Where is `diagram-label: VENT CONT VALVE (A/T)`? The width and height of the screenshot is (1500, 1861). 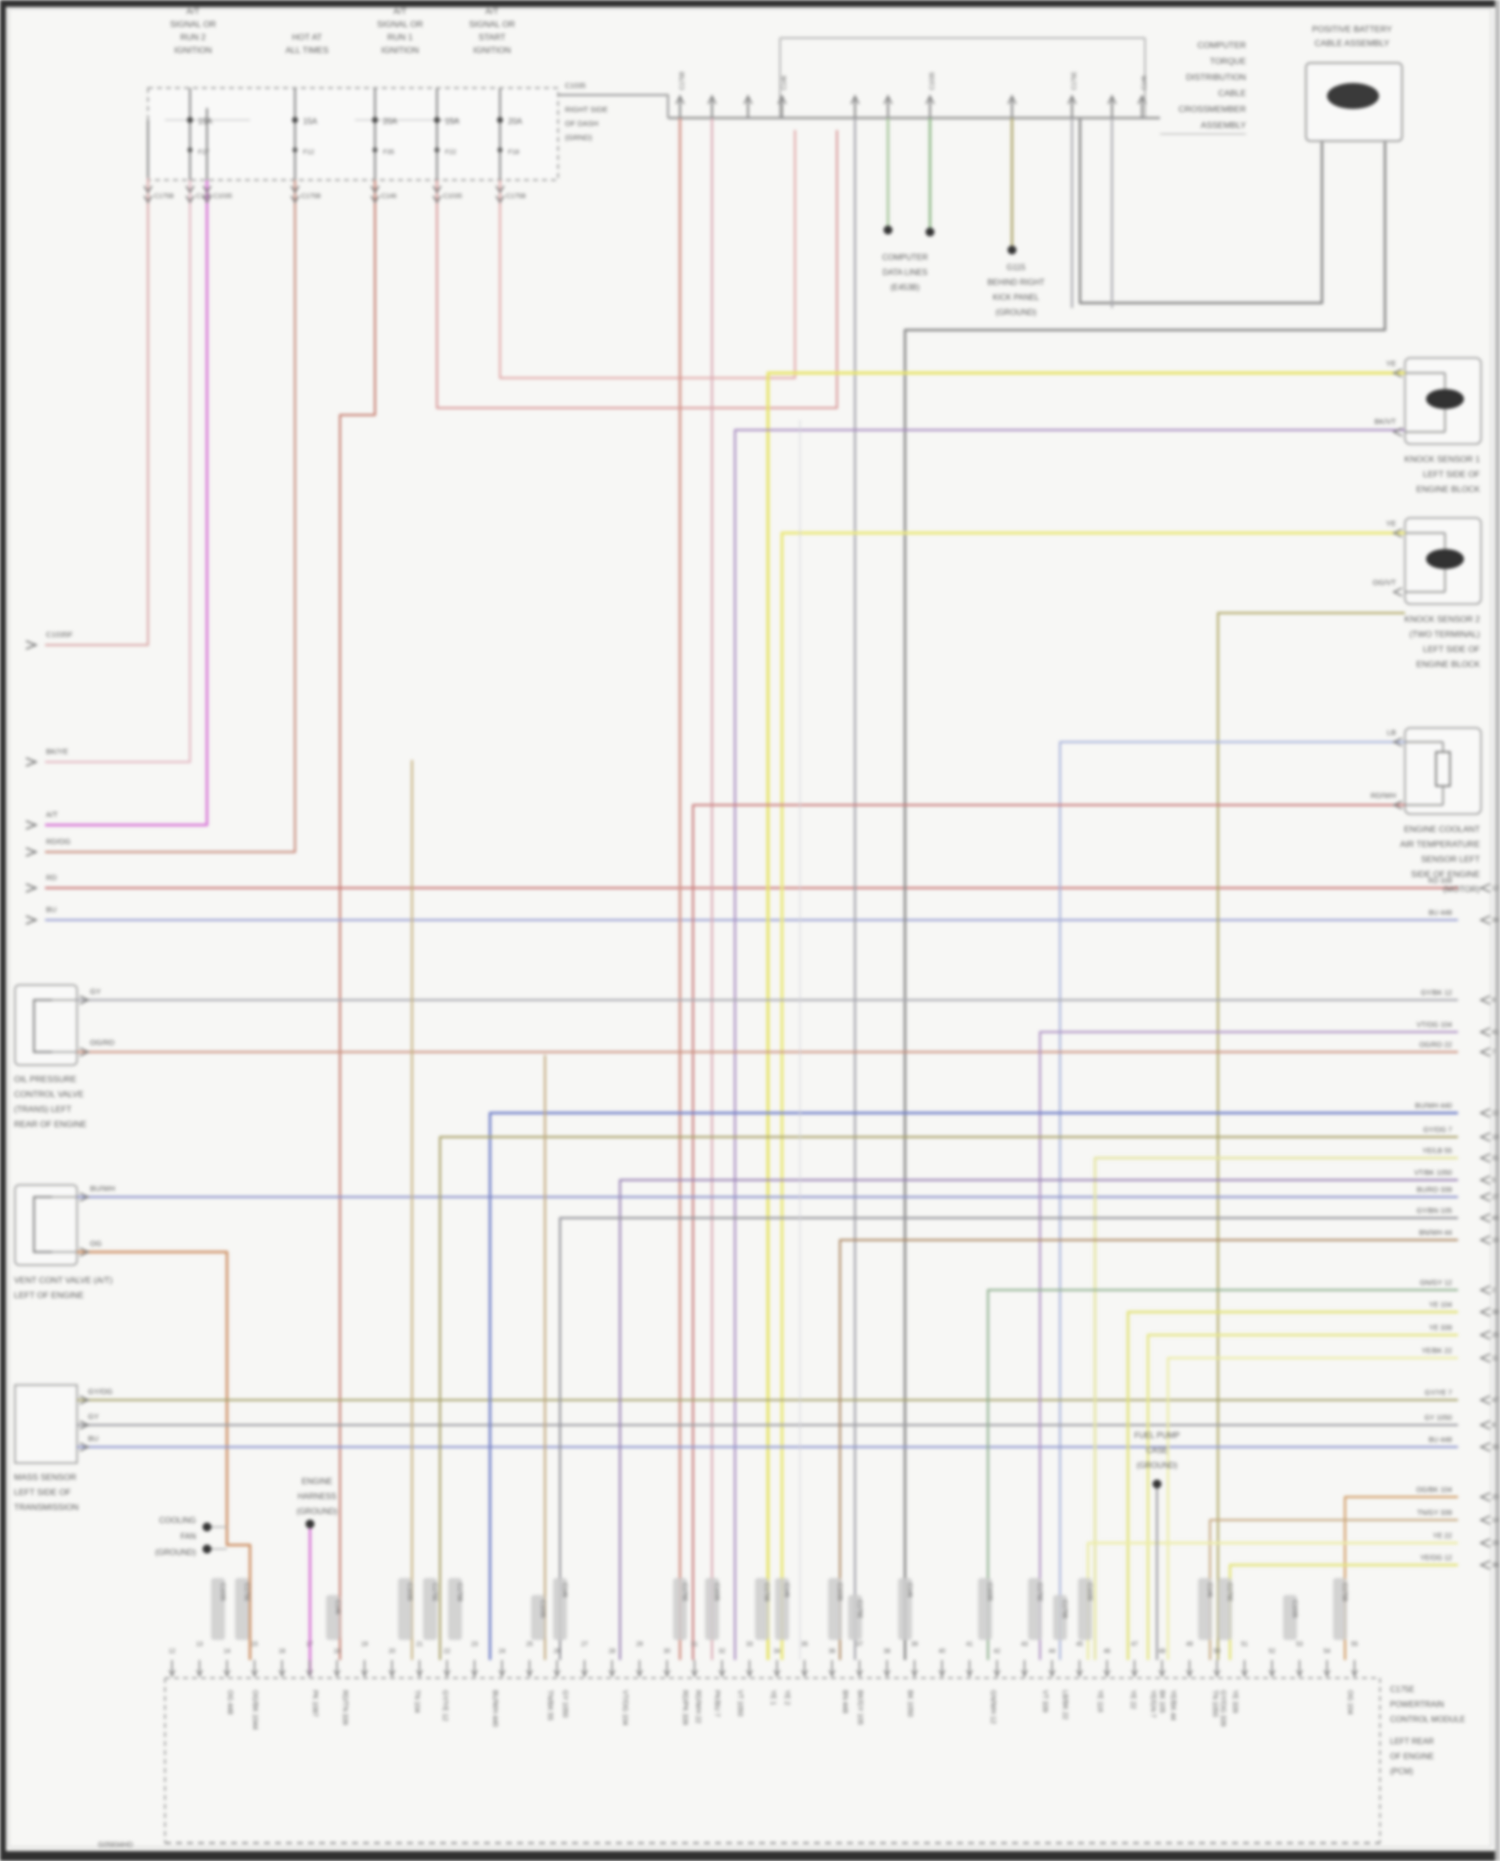
diagram-label: VENT CONT VALVE (A/T) is located at coordinates (63, 1280).